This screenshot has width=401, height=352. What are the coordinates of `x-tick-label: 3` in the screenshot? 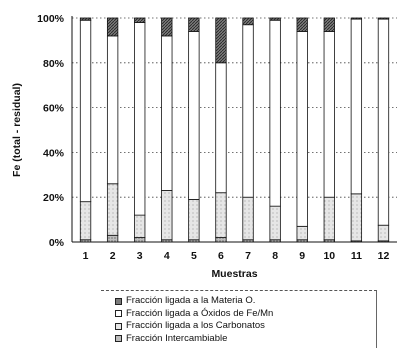 It's located at (140, 256).